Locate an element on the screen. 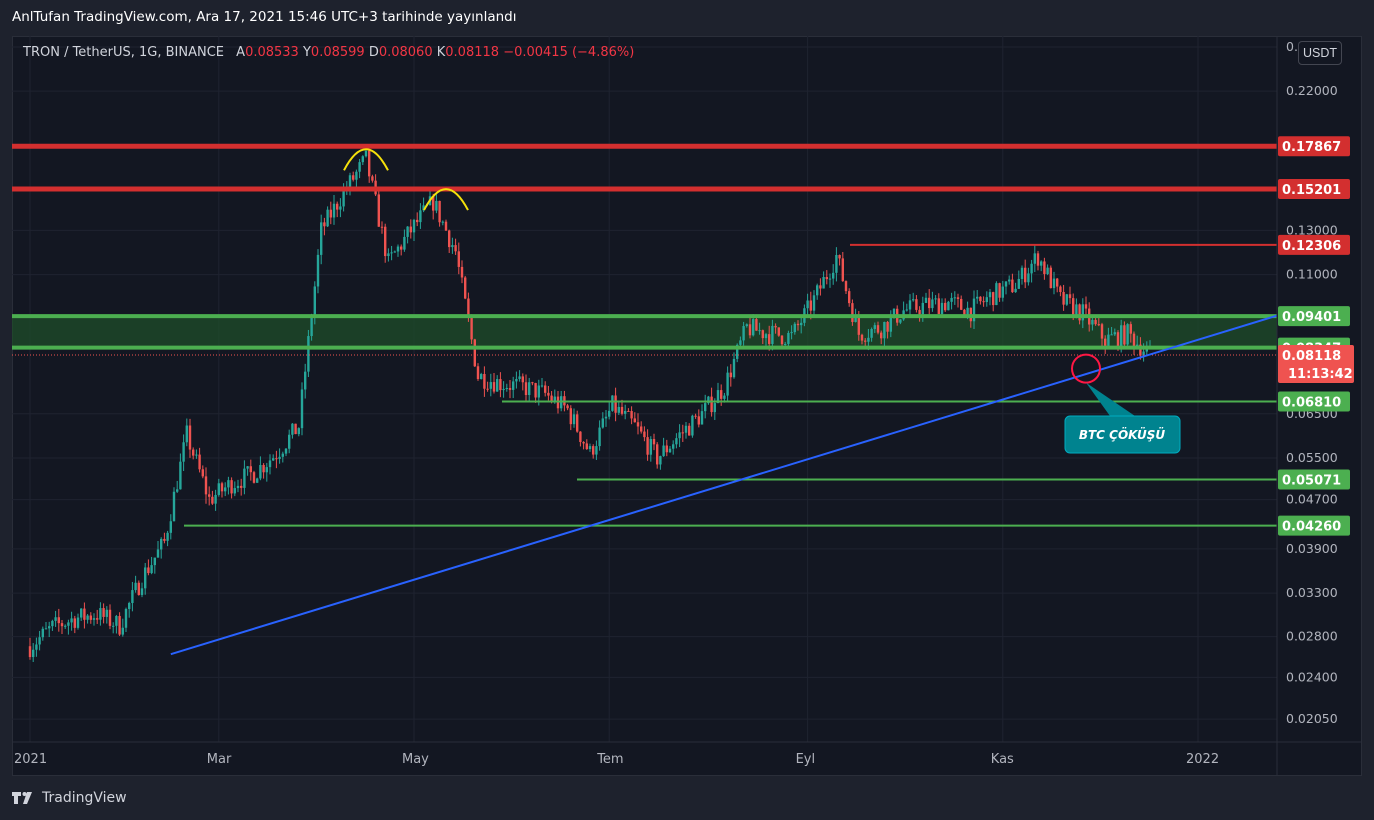 This screenshot has width=1374, height=820. time-axis: 2021 Mar May Tem Eyl Kas 2022 is located at coordinates (687, 754).